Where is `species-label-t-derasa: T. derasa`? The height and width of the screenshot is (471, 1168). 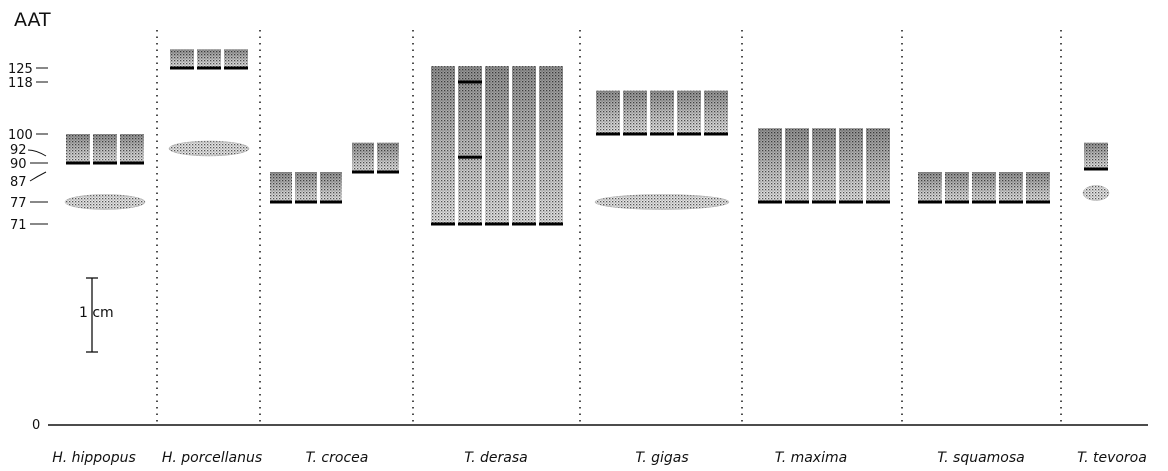 species-label-t-derasa: T. derasa is located at coordinates (496, 458).